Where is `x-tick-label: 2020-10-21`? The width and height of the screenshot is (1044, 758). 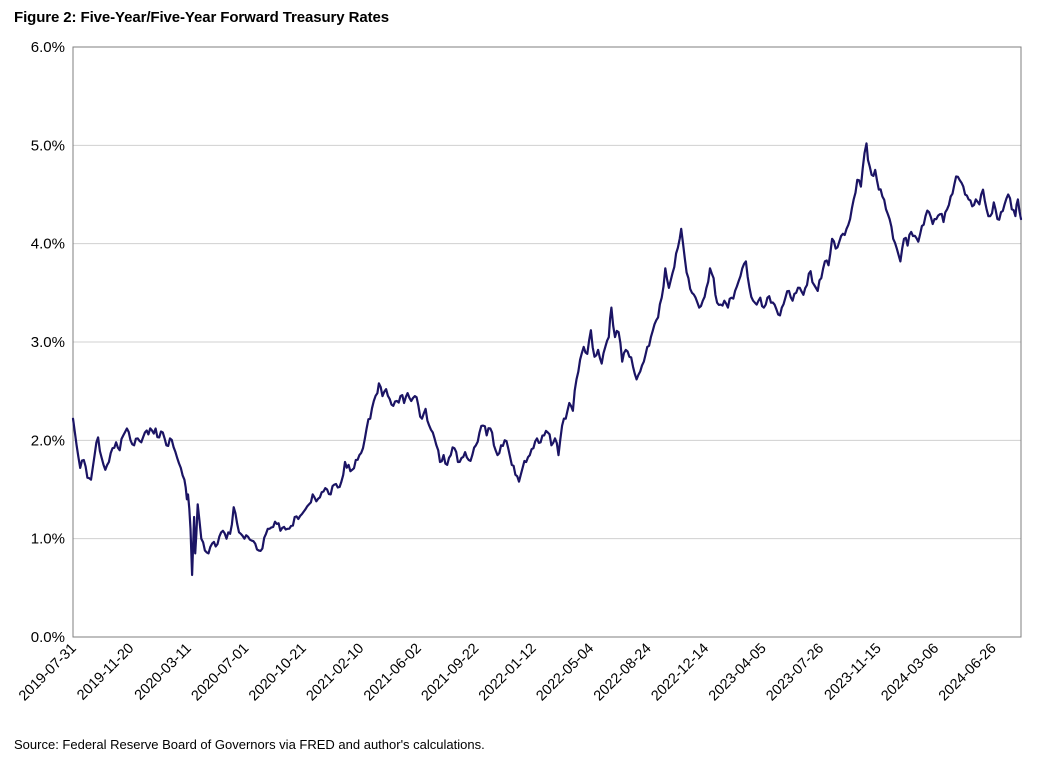 x-tick-label: 2020-10-21 is located at coordinates (278, 673).